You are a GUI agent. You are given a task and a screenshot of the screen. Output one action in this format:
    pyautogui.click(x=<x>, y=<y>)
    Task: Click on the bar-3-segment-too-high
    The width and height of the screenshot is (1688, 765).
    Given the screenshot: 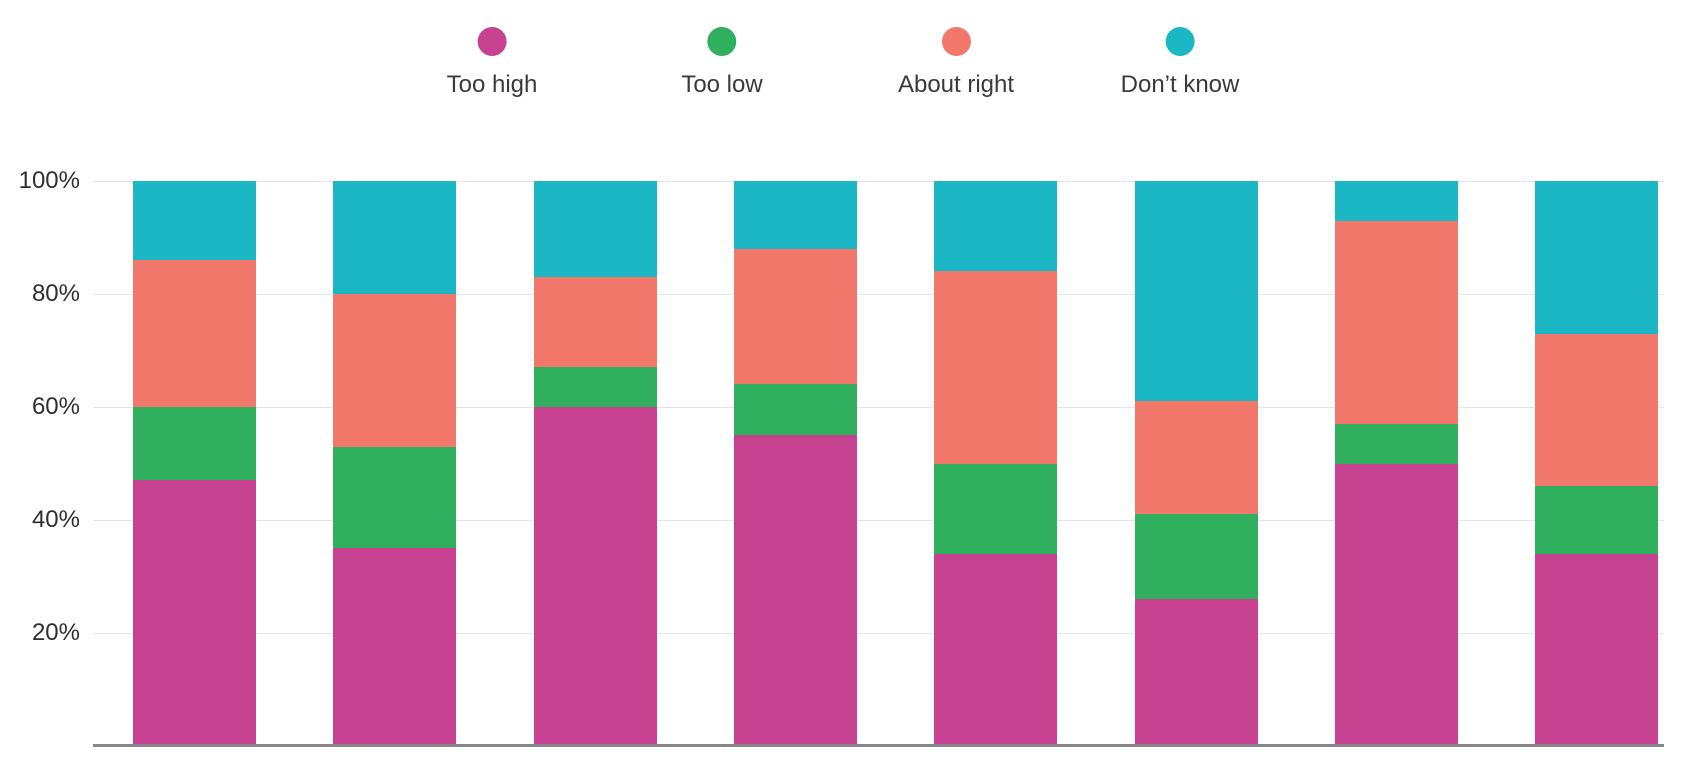 What is the action you would take?
    pyautogui.click(x=595, y=576)
    